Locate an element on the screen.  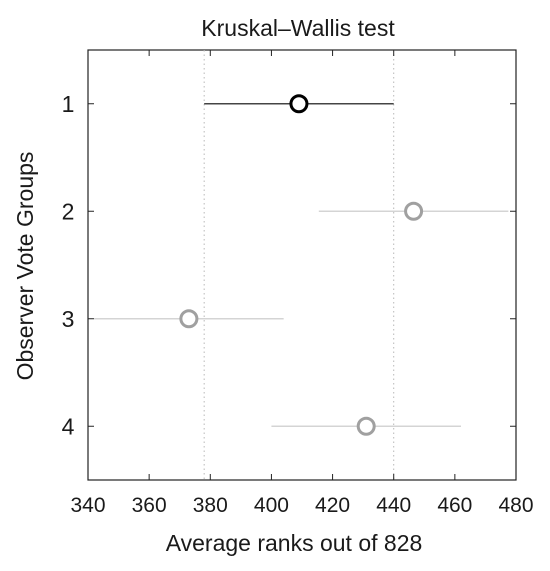
y-axis-title: Observer Vote Groups is located at coordinates (25, 266).